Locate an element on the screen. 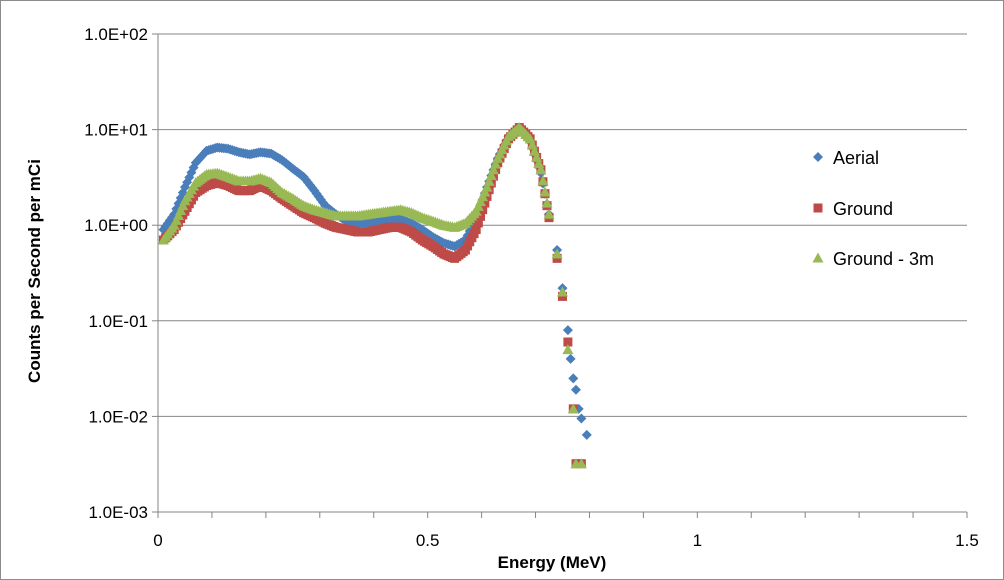  legend-label: Ground - 3m is located at coordinates (883, 259).